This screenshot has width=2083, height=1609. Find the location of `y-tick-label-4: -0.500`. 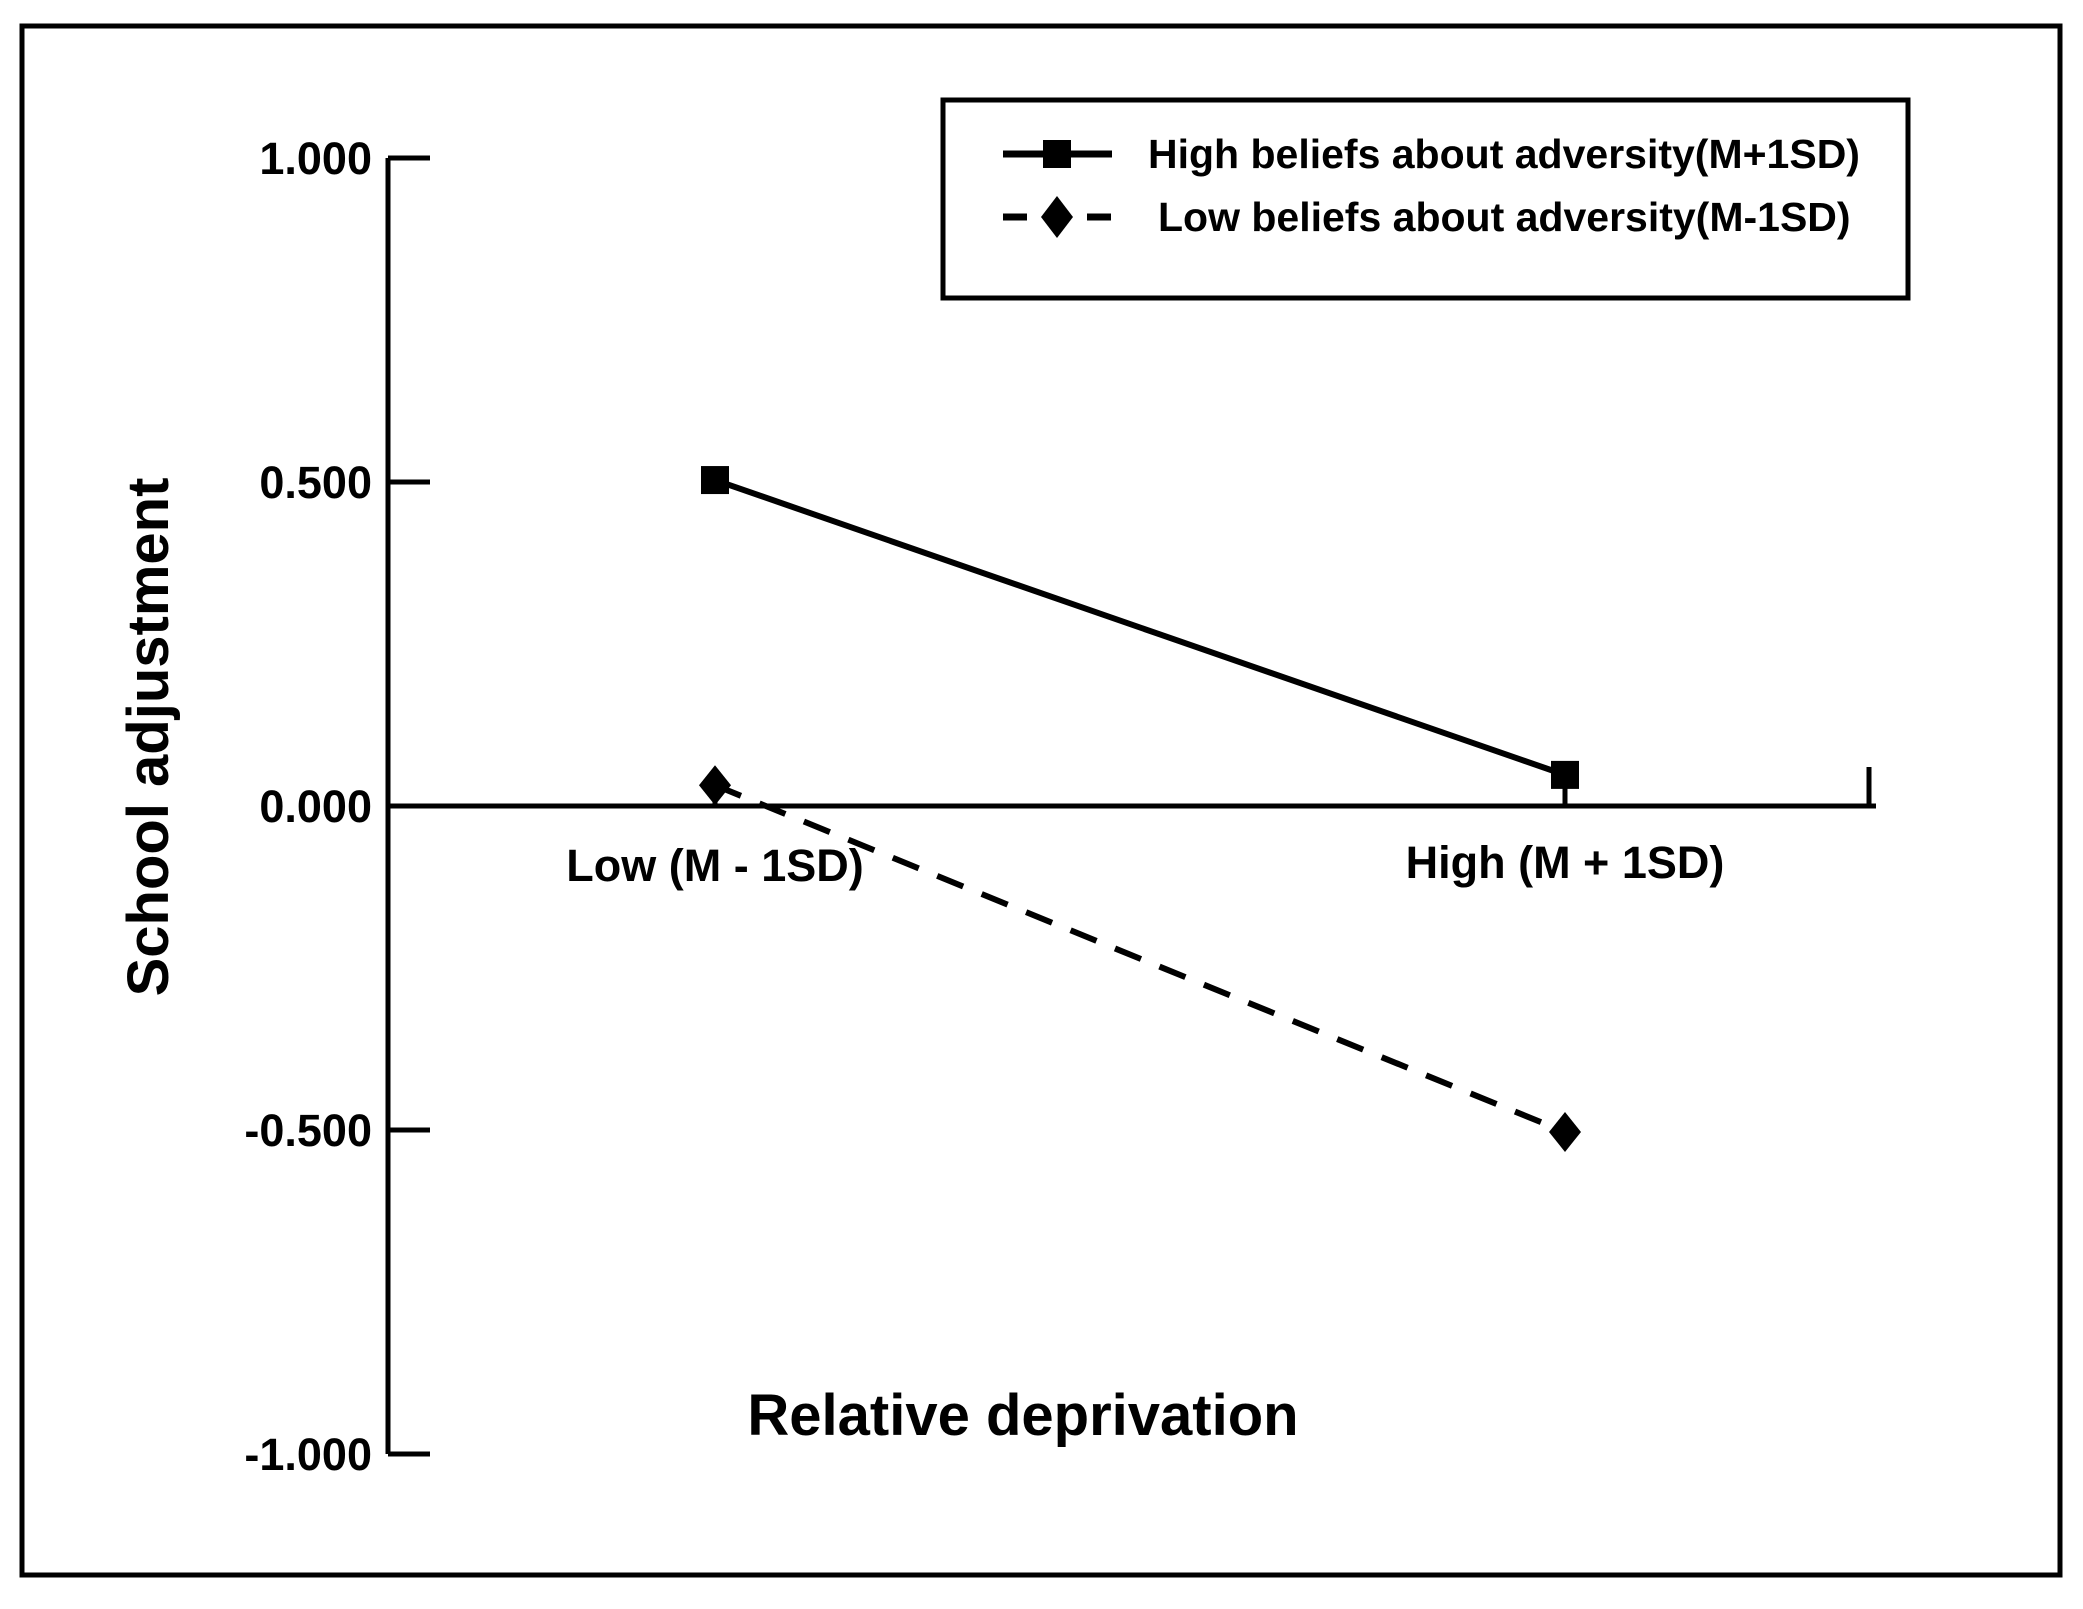

y-tick-label-4: -0.500 is located at coordinates (308, 1130).